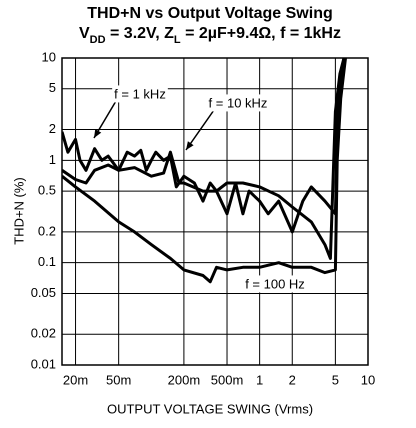 This screenshot has width=416, height=428. What do you see at coordinates (52, 87) in the screenshot?
I see `y-tick-label: 5` at bounding box center [52, 87].